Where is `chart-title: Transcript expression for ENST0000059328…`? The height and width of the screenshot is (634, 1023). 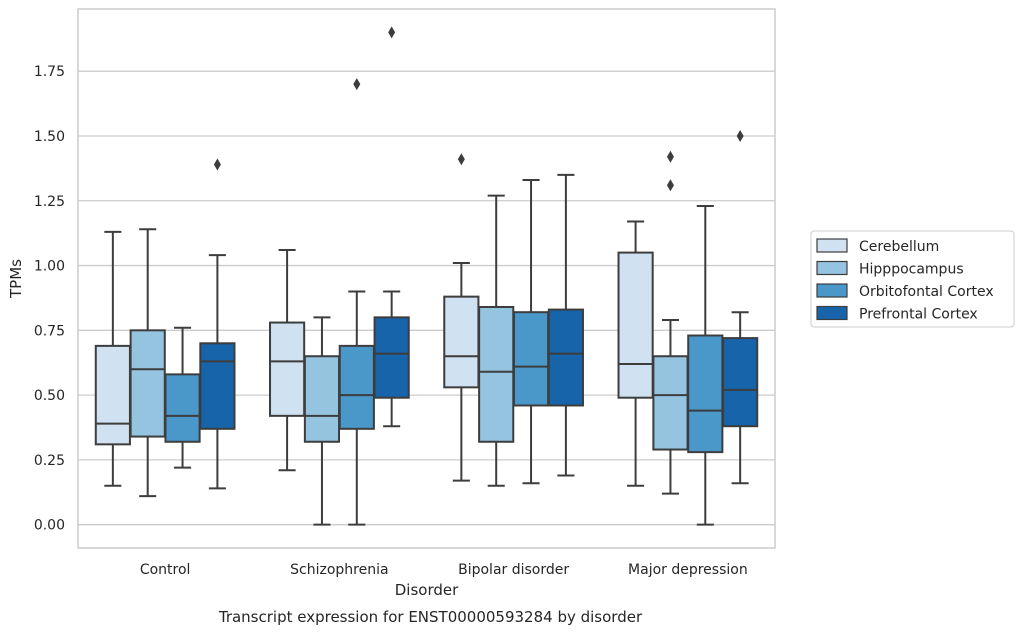 chart-title: Transcript expression for ENST0000059328… is located at coordinates (430, 617).